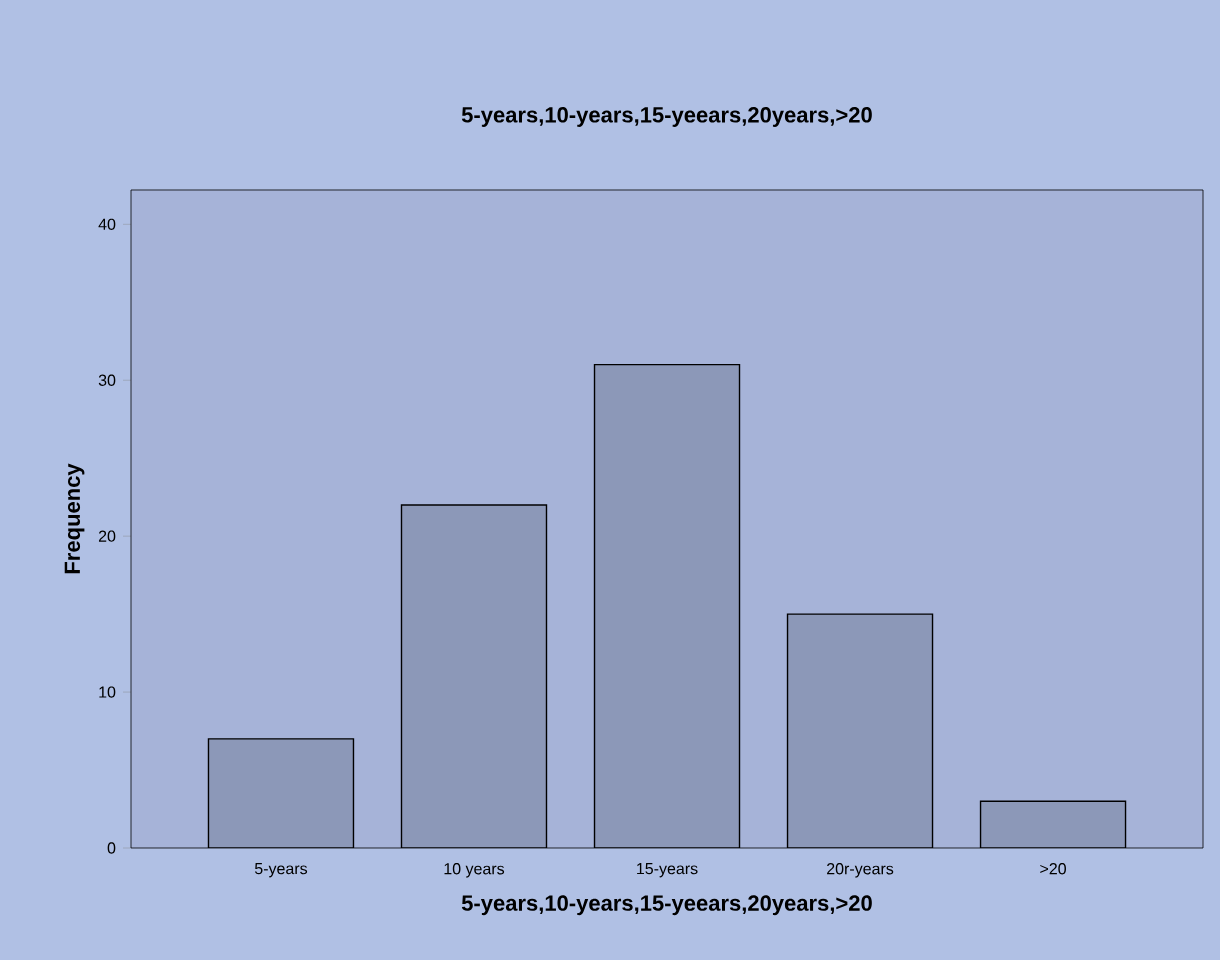 The image size is (1220, 960). Describe the element at coordinates (111, 848) in the screenshot. I see `y-tick-label: 0` at that location.